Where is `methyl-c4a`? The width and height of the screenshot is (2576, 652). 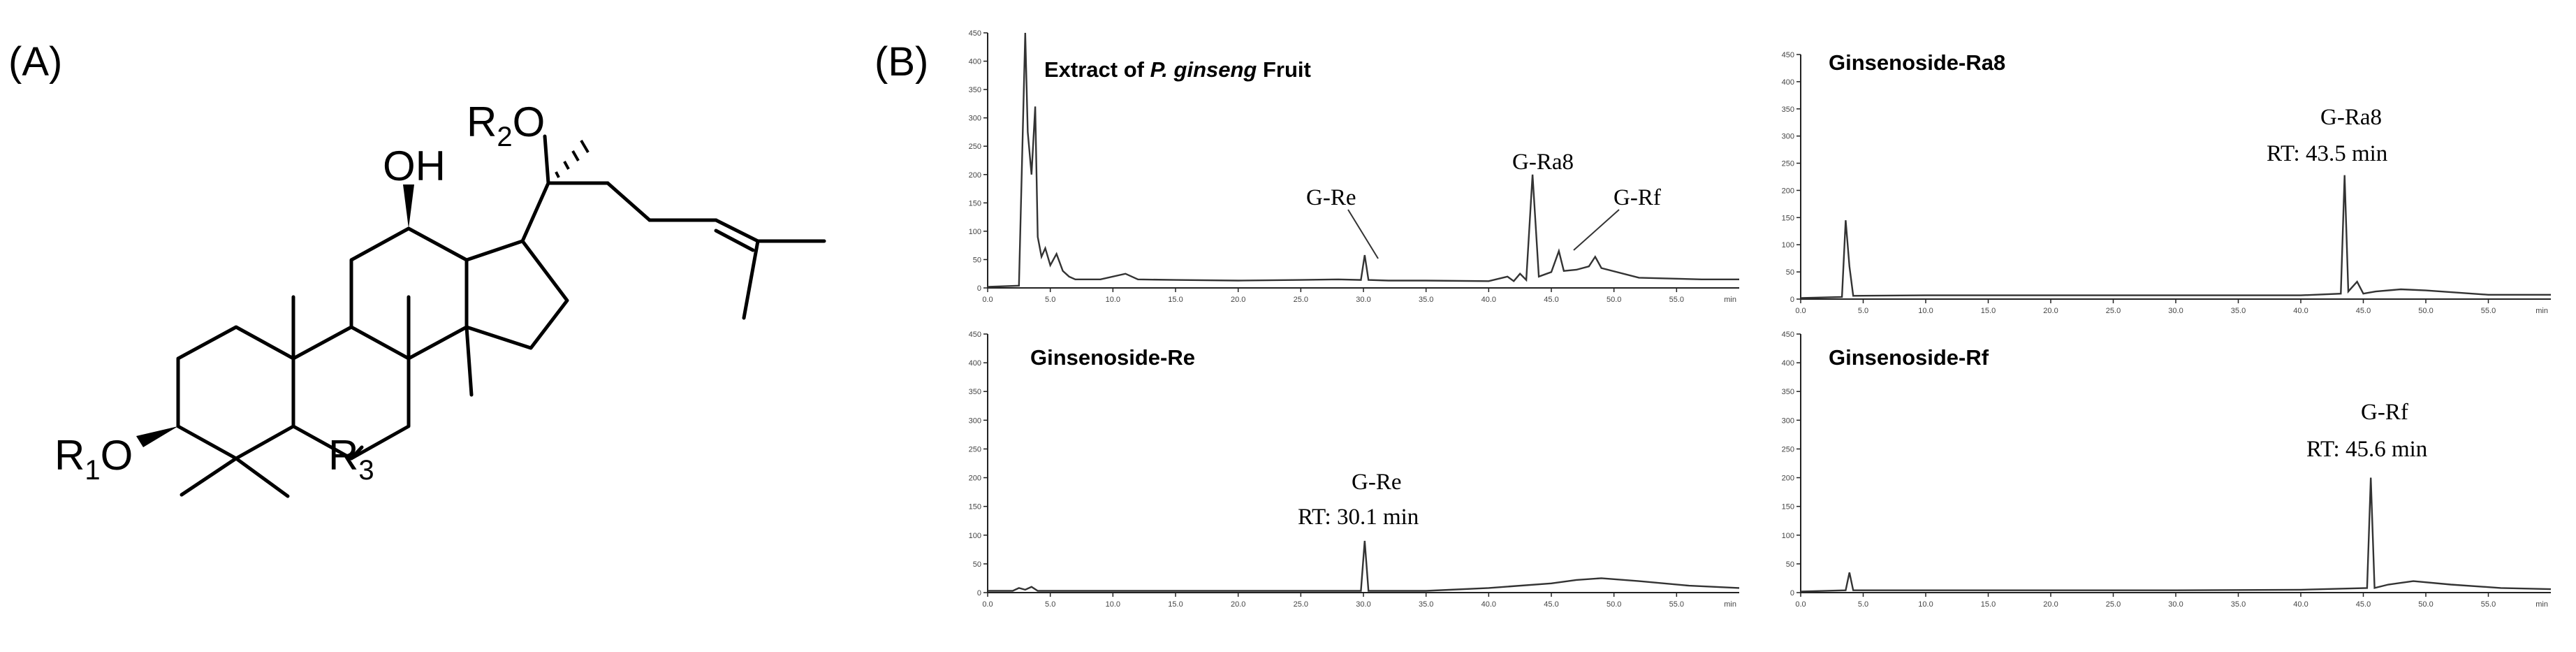
methyl-c4a is located at coordinates (209, 476).